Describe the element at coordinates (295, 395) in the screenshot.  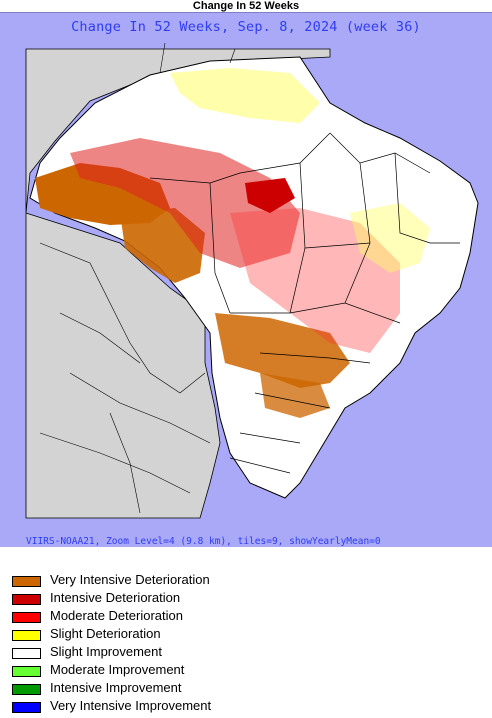
I see `very-intensive-deterioration-south` at that location.